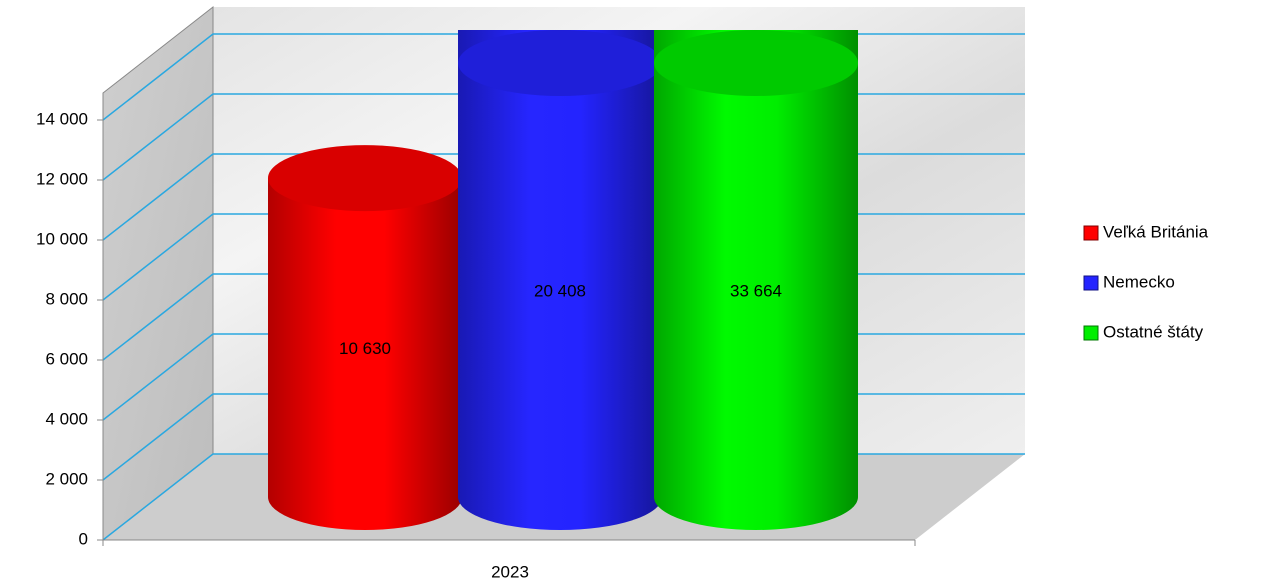 The height and width of the screenshot is (579, 1274). What do you see at coordinates (66, 298) in the screenshot?
I see `y-tick-label: 8 000` at bounding box center [66, 298].